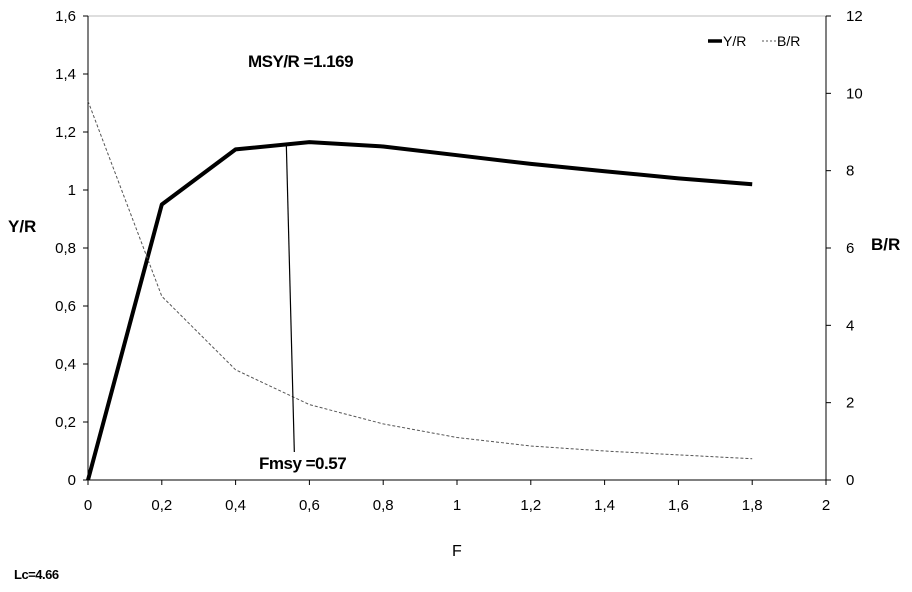 This screenshot has width=912, height=592. Describe the element at coordinates (36, 574) in the screenshot. I see `lc-footnote: Lc=4.66` at that location.